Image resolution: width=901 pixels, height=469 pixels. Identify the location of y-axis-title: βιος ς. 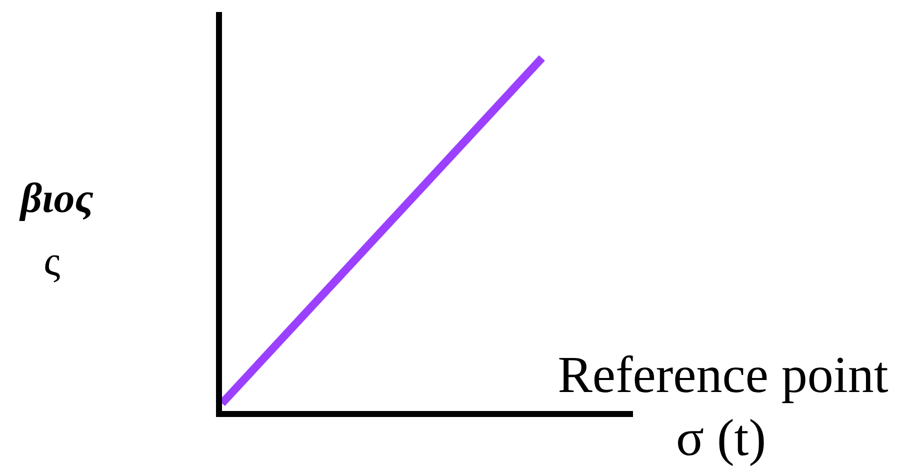
(56, 230).